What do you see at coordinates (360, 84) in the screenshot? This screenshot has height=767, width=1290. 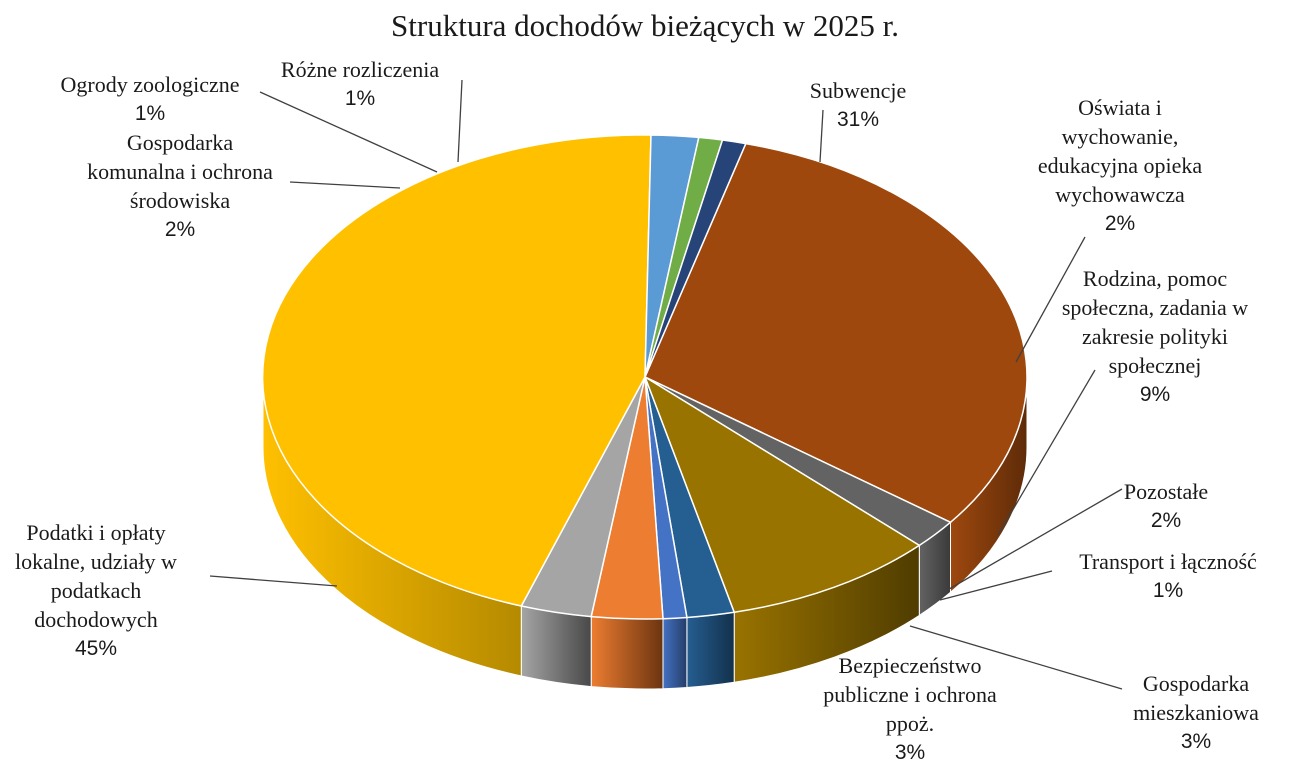 I see `data-label-rozne-rozliczenia: Różne rozliczenia 1%` at bounding box center [360, 84].